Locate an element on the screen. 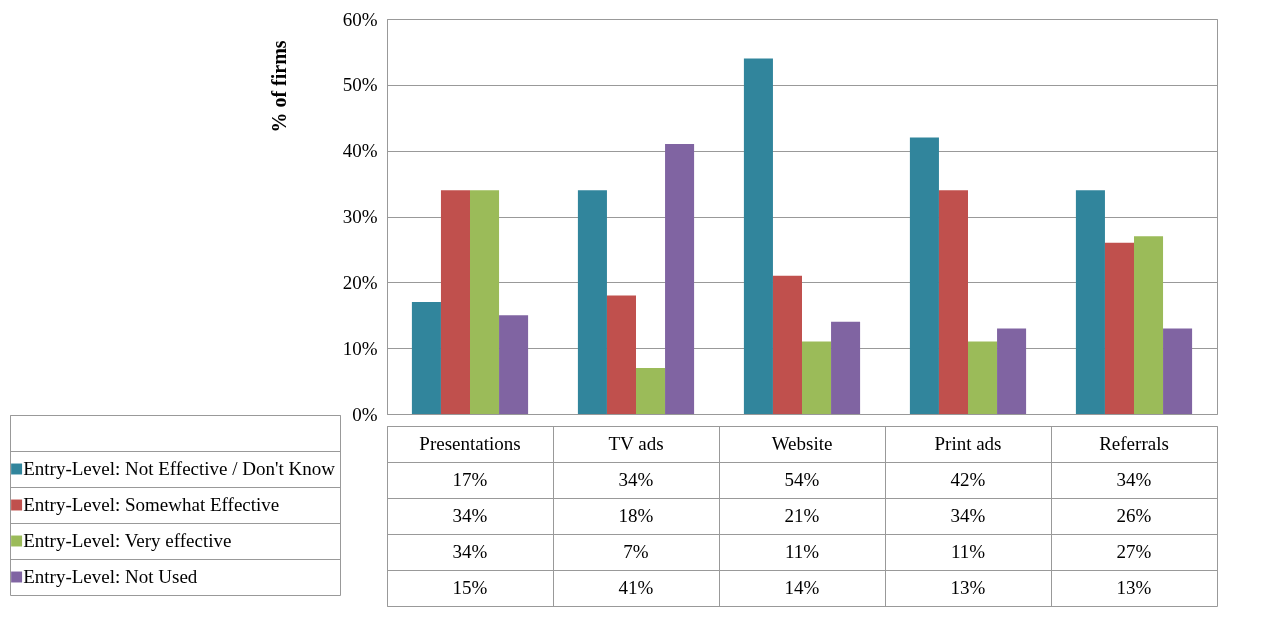 The image size is (1280, 630). data-label: 17% is located at coordinates (470, 479).